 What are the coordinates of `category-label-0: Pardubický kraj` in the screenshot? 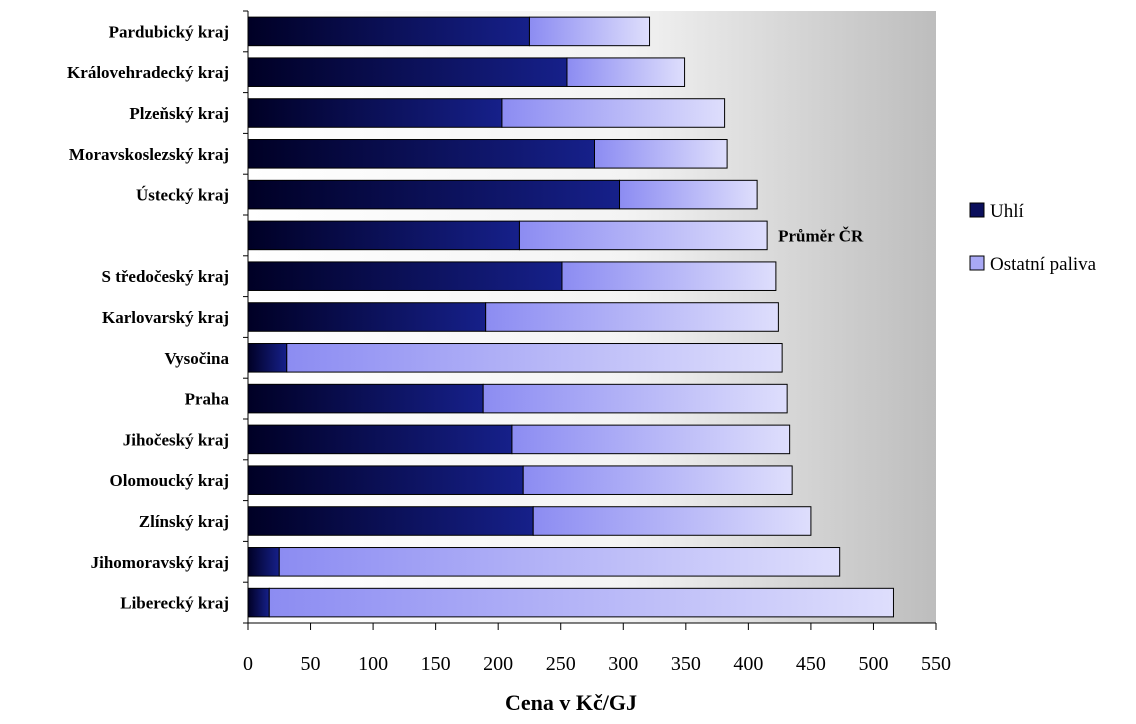 It's located at (169, 31).